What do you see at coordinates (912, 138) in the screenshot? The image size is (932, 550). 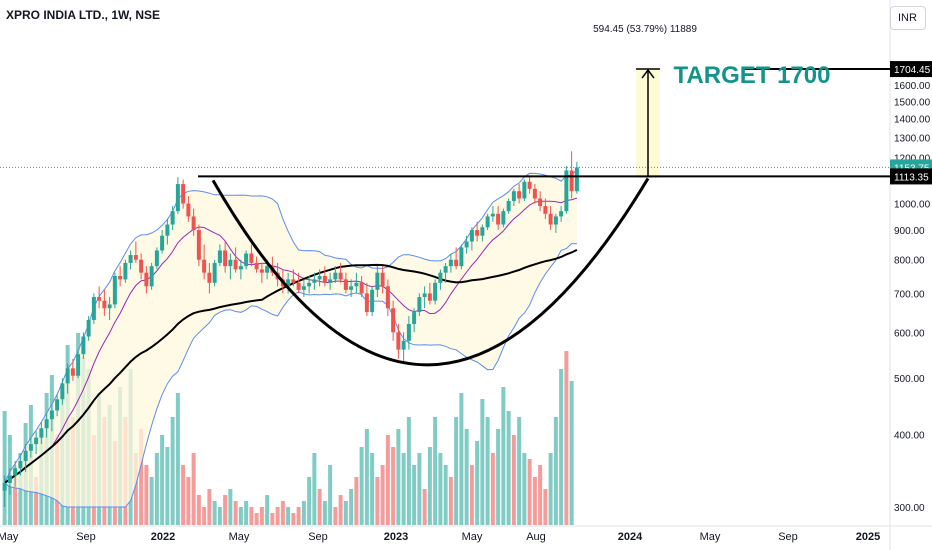 I see `price-tick-label: 1300.00` at bounding box center [912, 138].